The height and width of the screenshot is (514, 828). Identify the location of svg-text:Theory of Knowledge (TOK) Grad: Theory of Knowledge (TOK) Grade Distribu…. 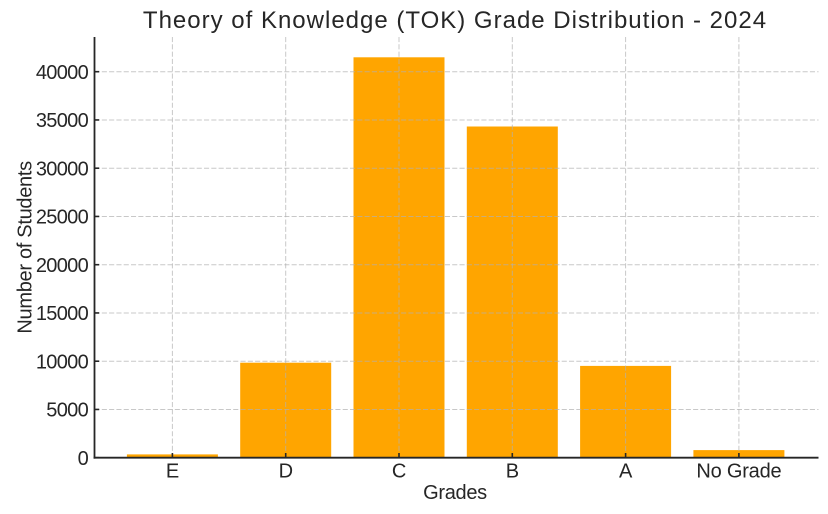
(455, 20).